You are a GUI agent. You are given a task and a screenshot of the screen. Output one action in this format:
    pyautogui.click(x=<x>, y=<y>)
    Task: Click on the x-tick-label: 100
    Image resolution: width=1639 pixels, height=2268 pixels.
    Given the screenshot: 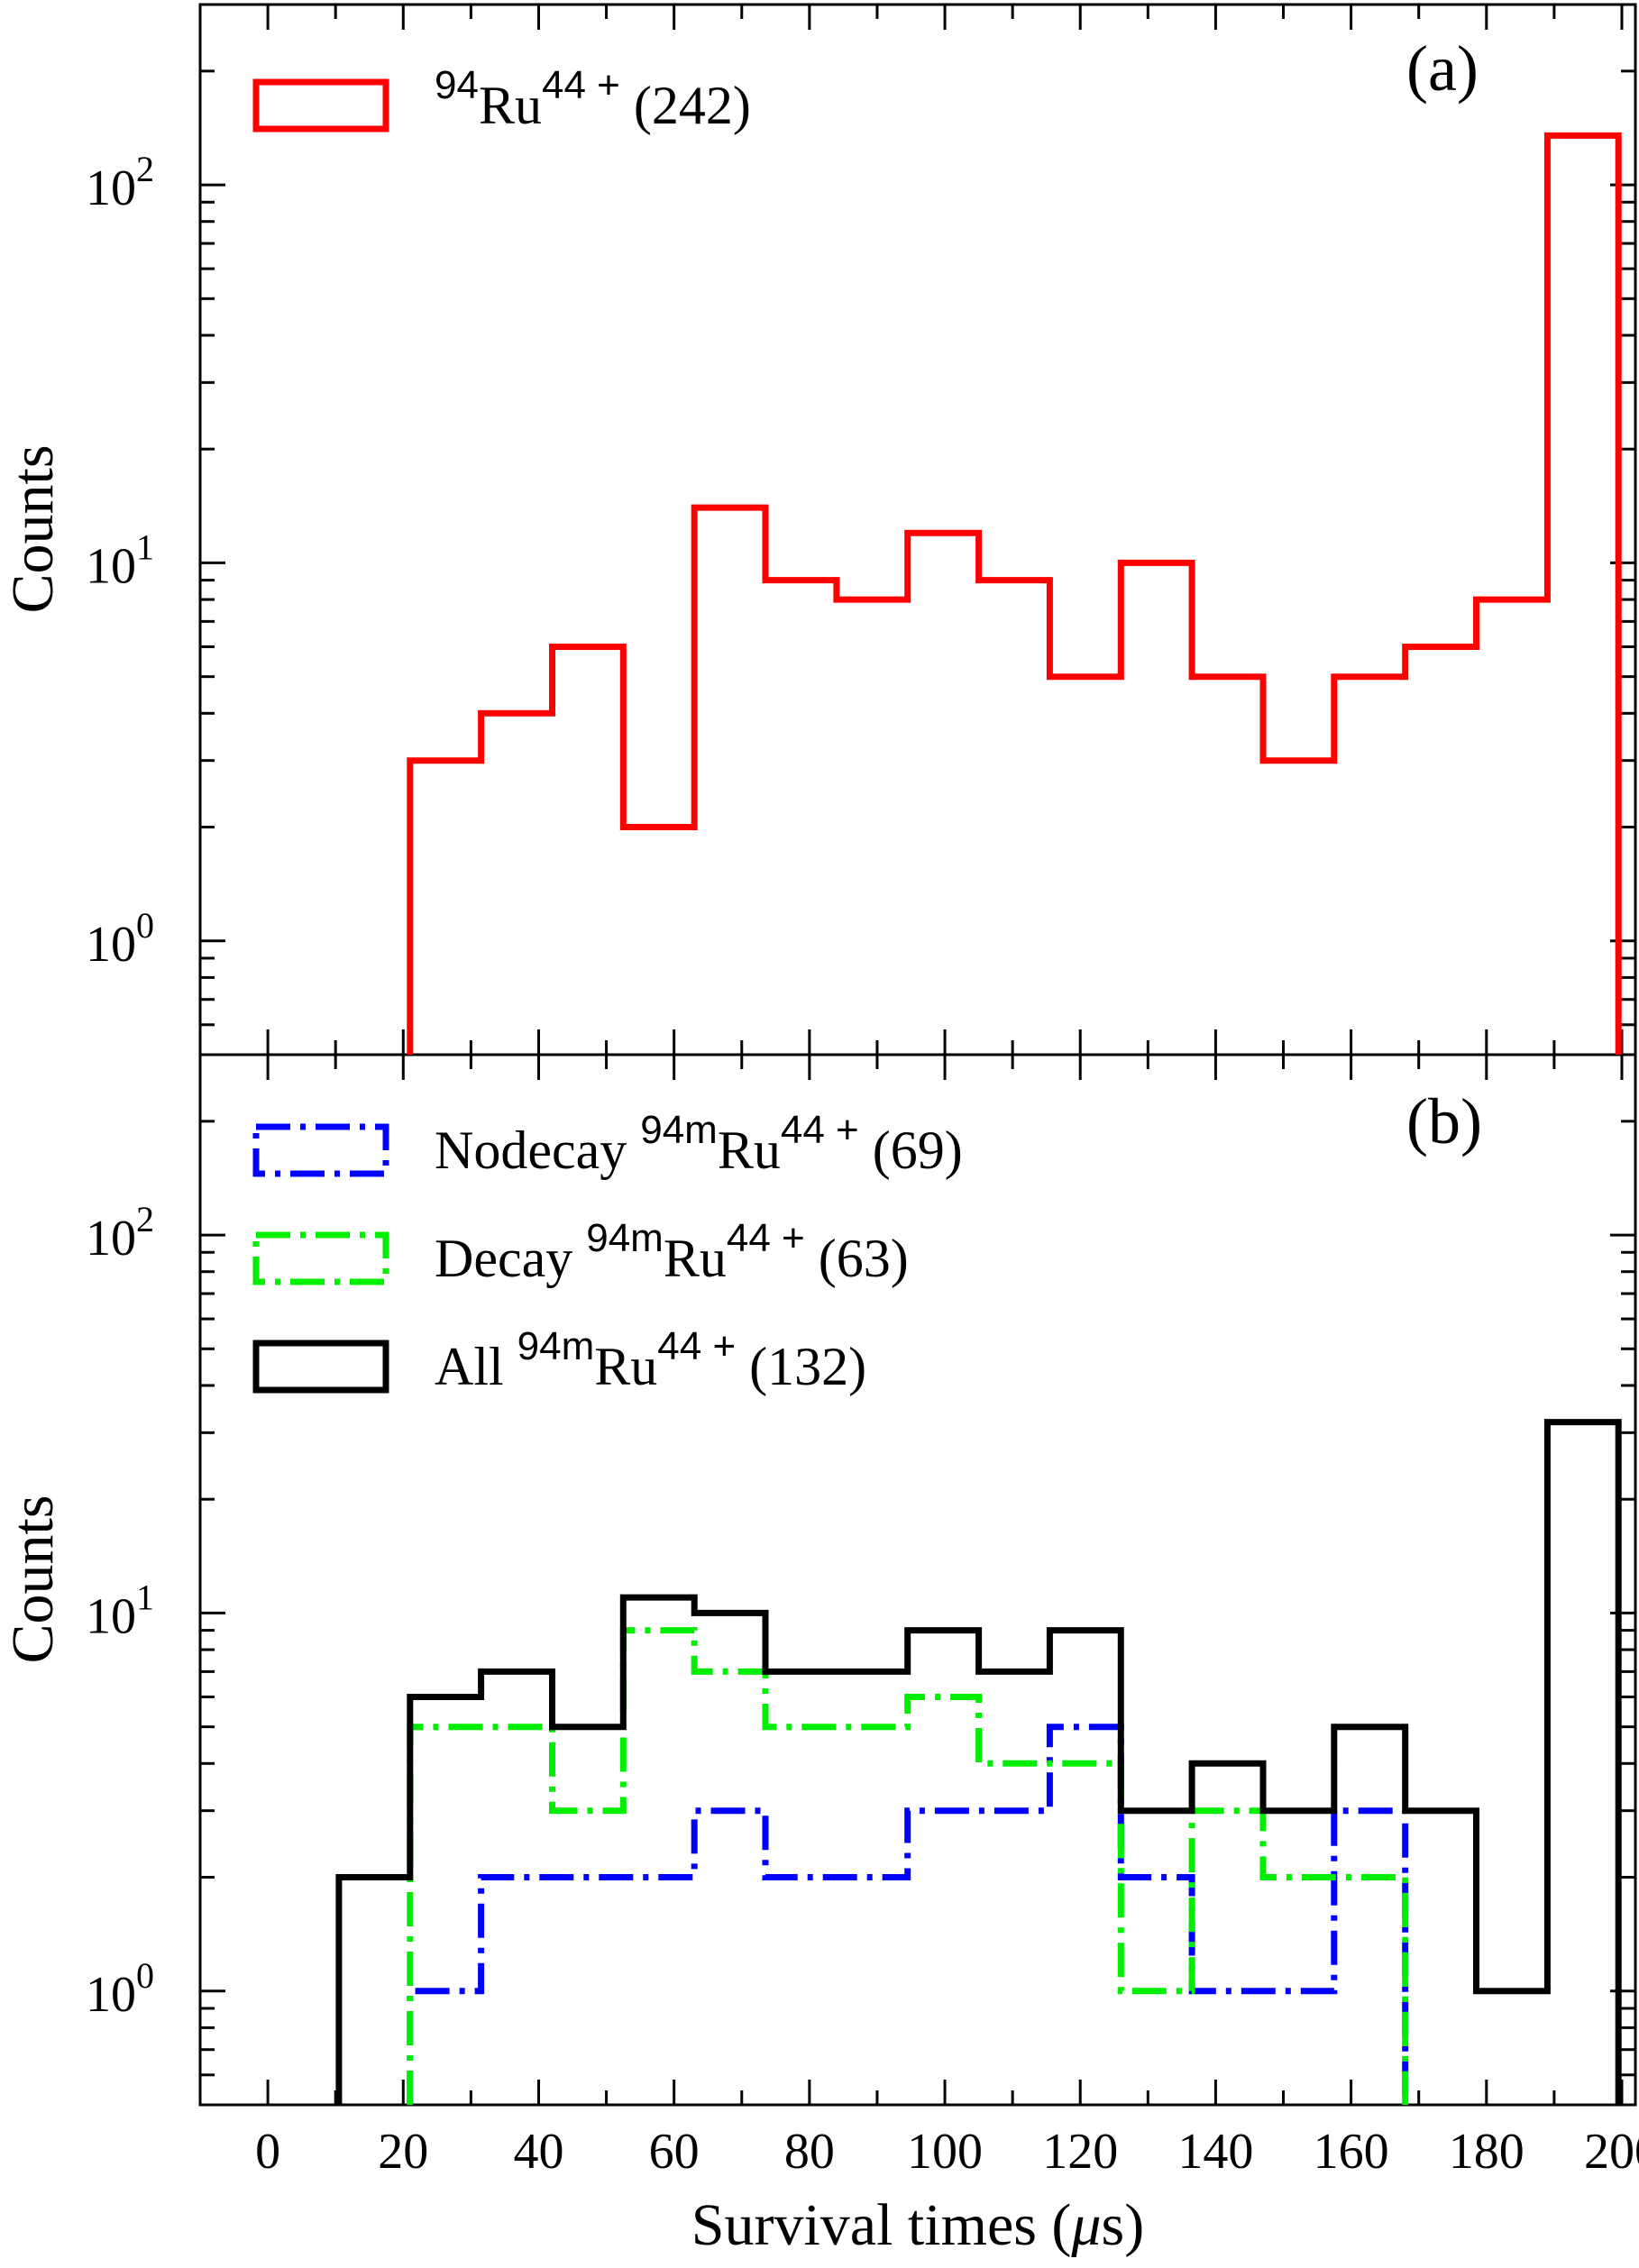 What is the action you would take?
    pyautogui.click(x=945, y=2152)
    